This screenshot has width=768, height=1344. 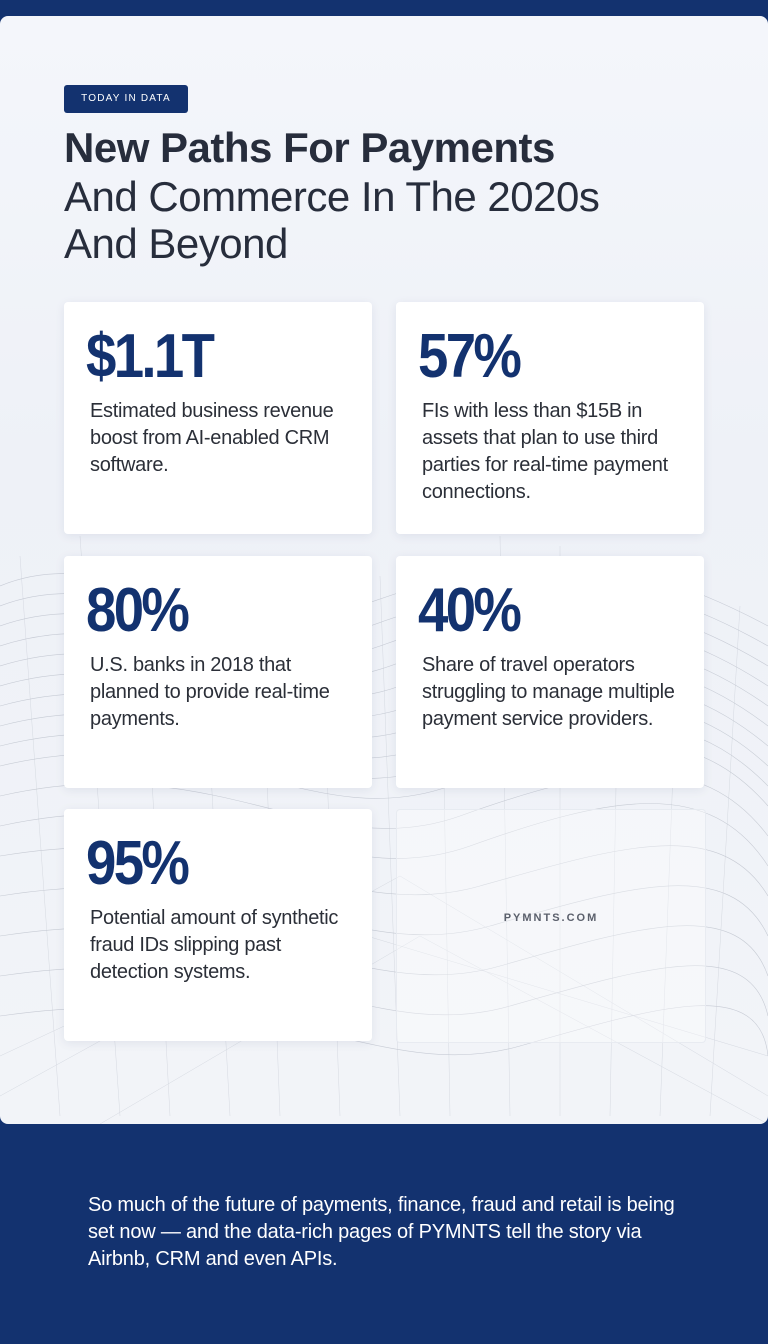 I want to click on page-title: New Paths For Payments, so click(x=309, y=147).